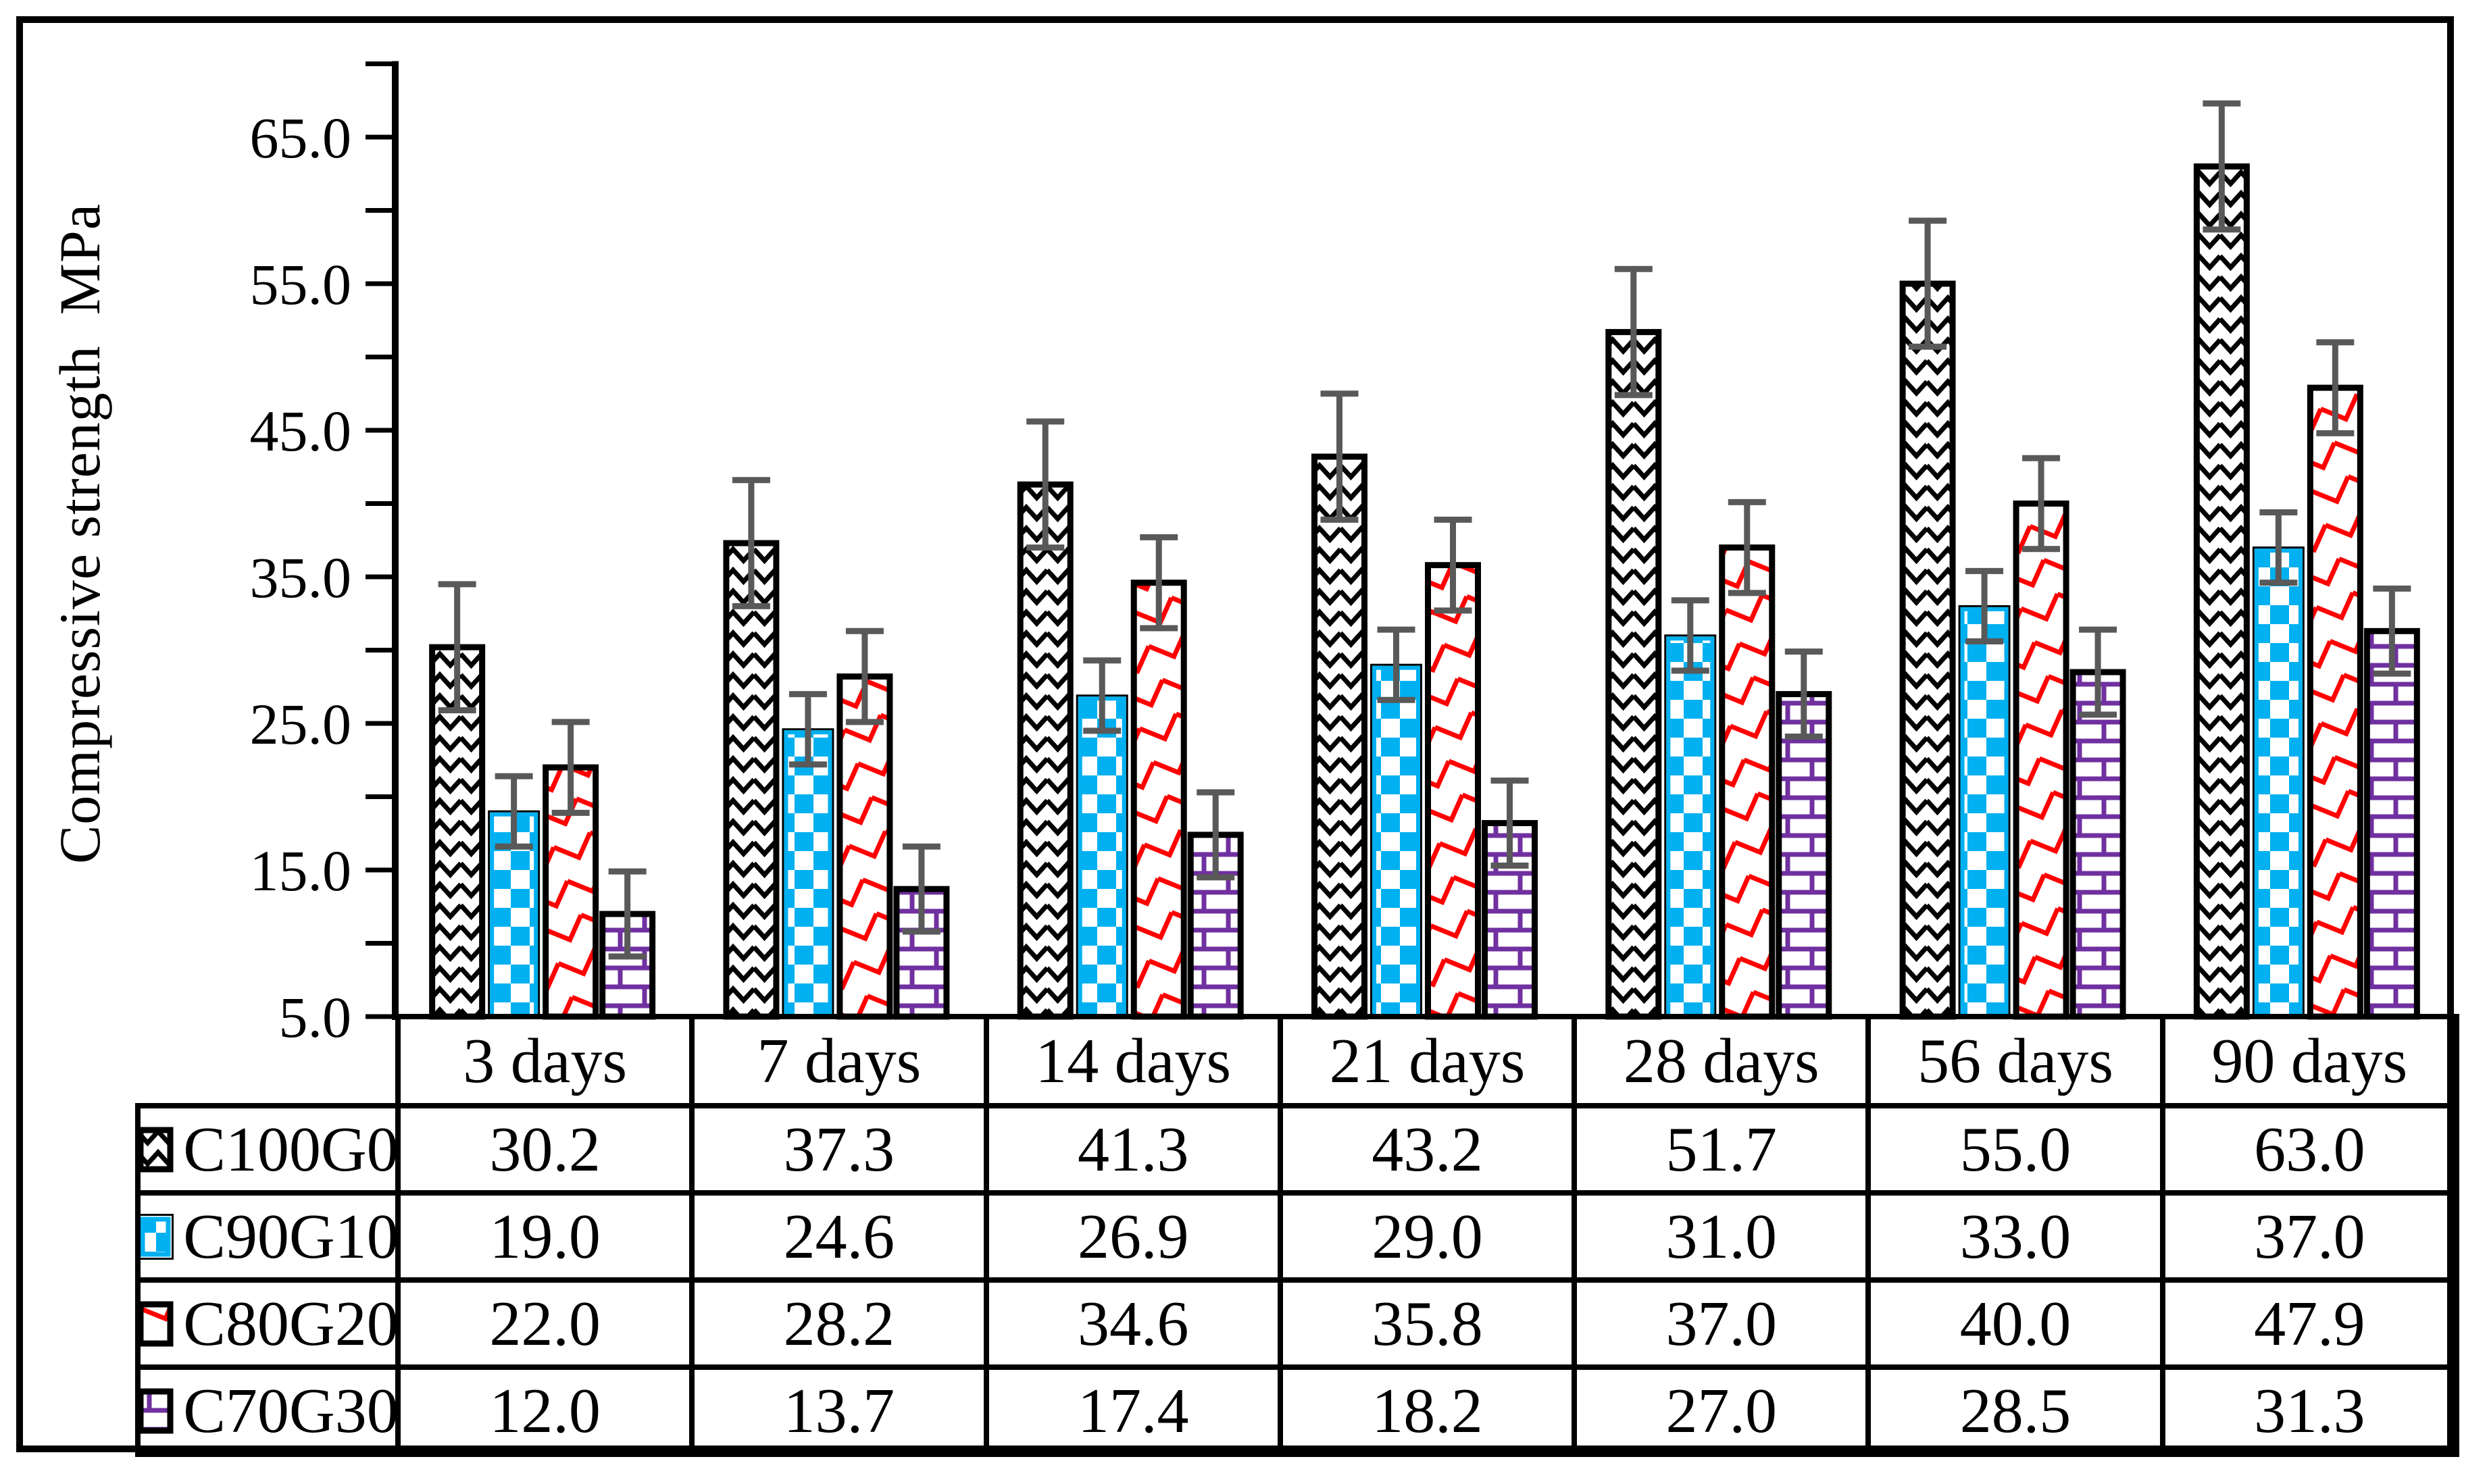 This screenshot has height=1484, width=2487. Describe the element at coordinates (315, 1017) in the screenshot. I see `y-axis-tick-label: 5.0` at that location.